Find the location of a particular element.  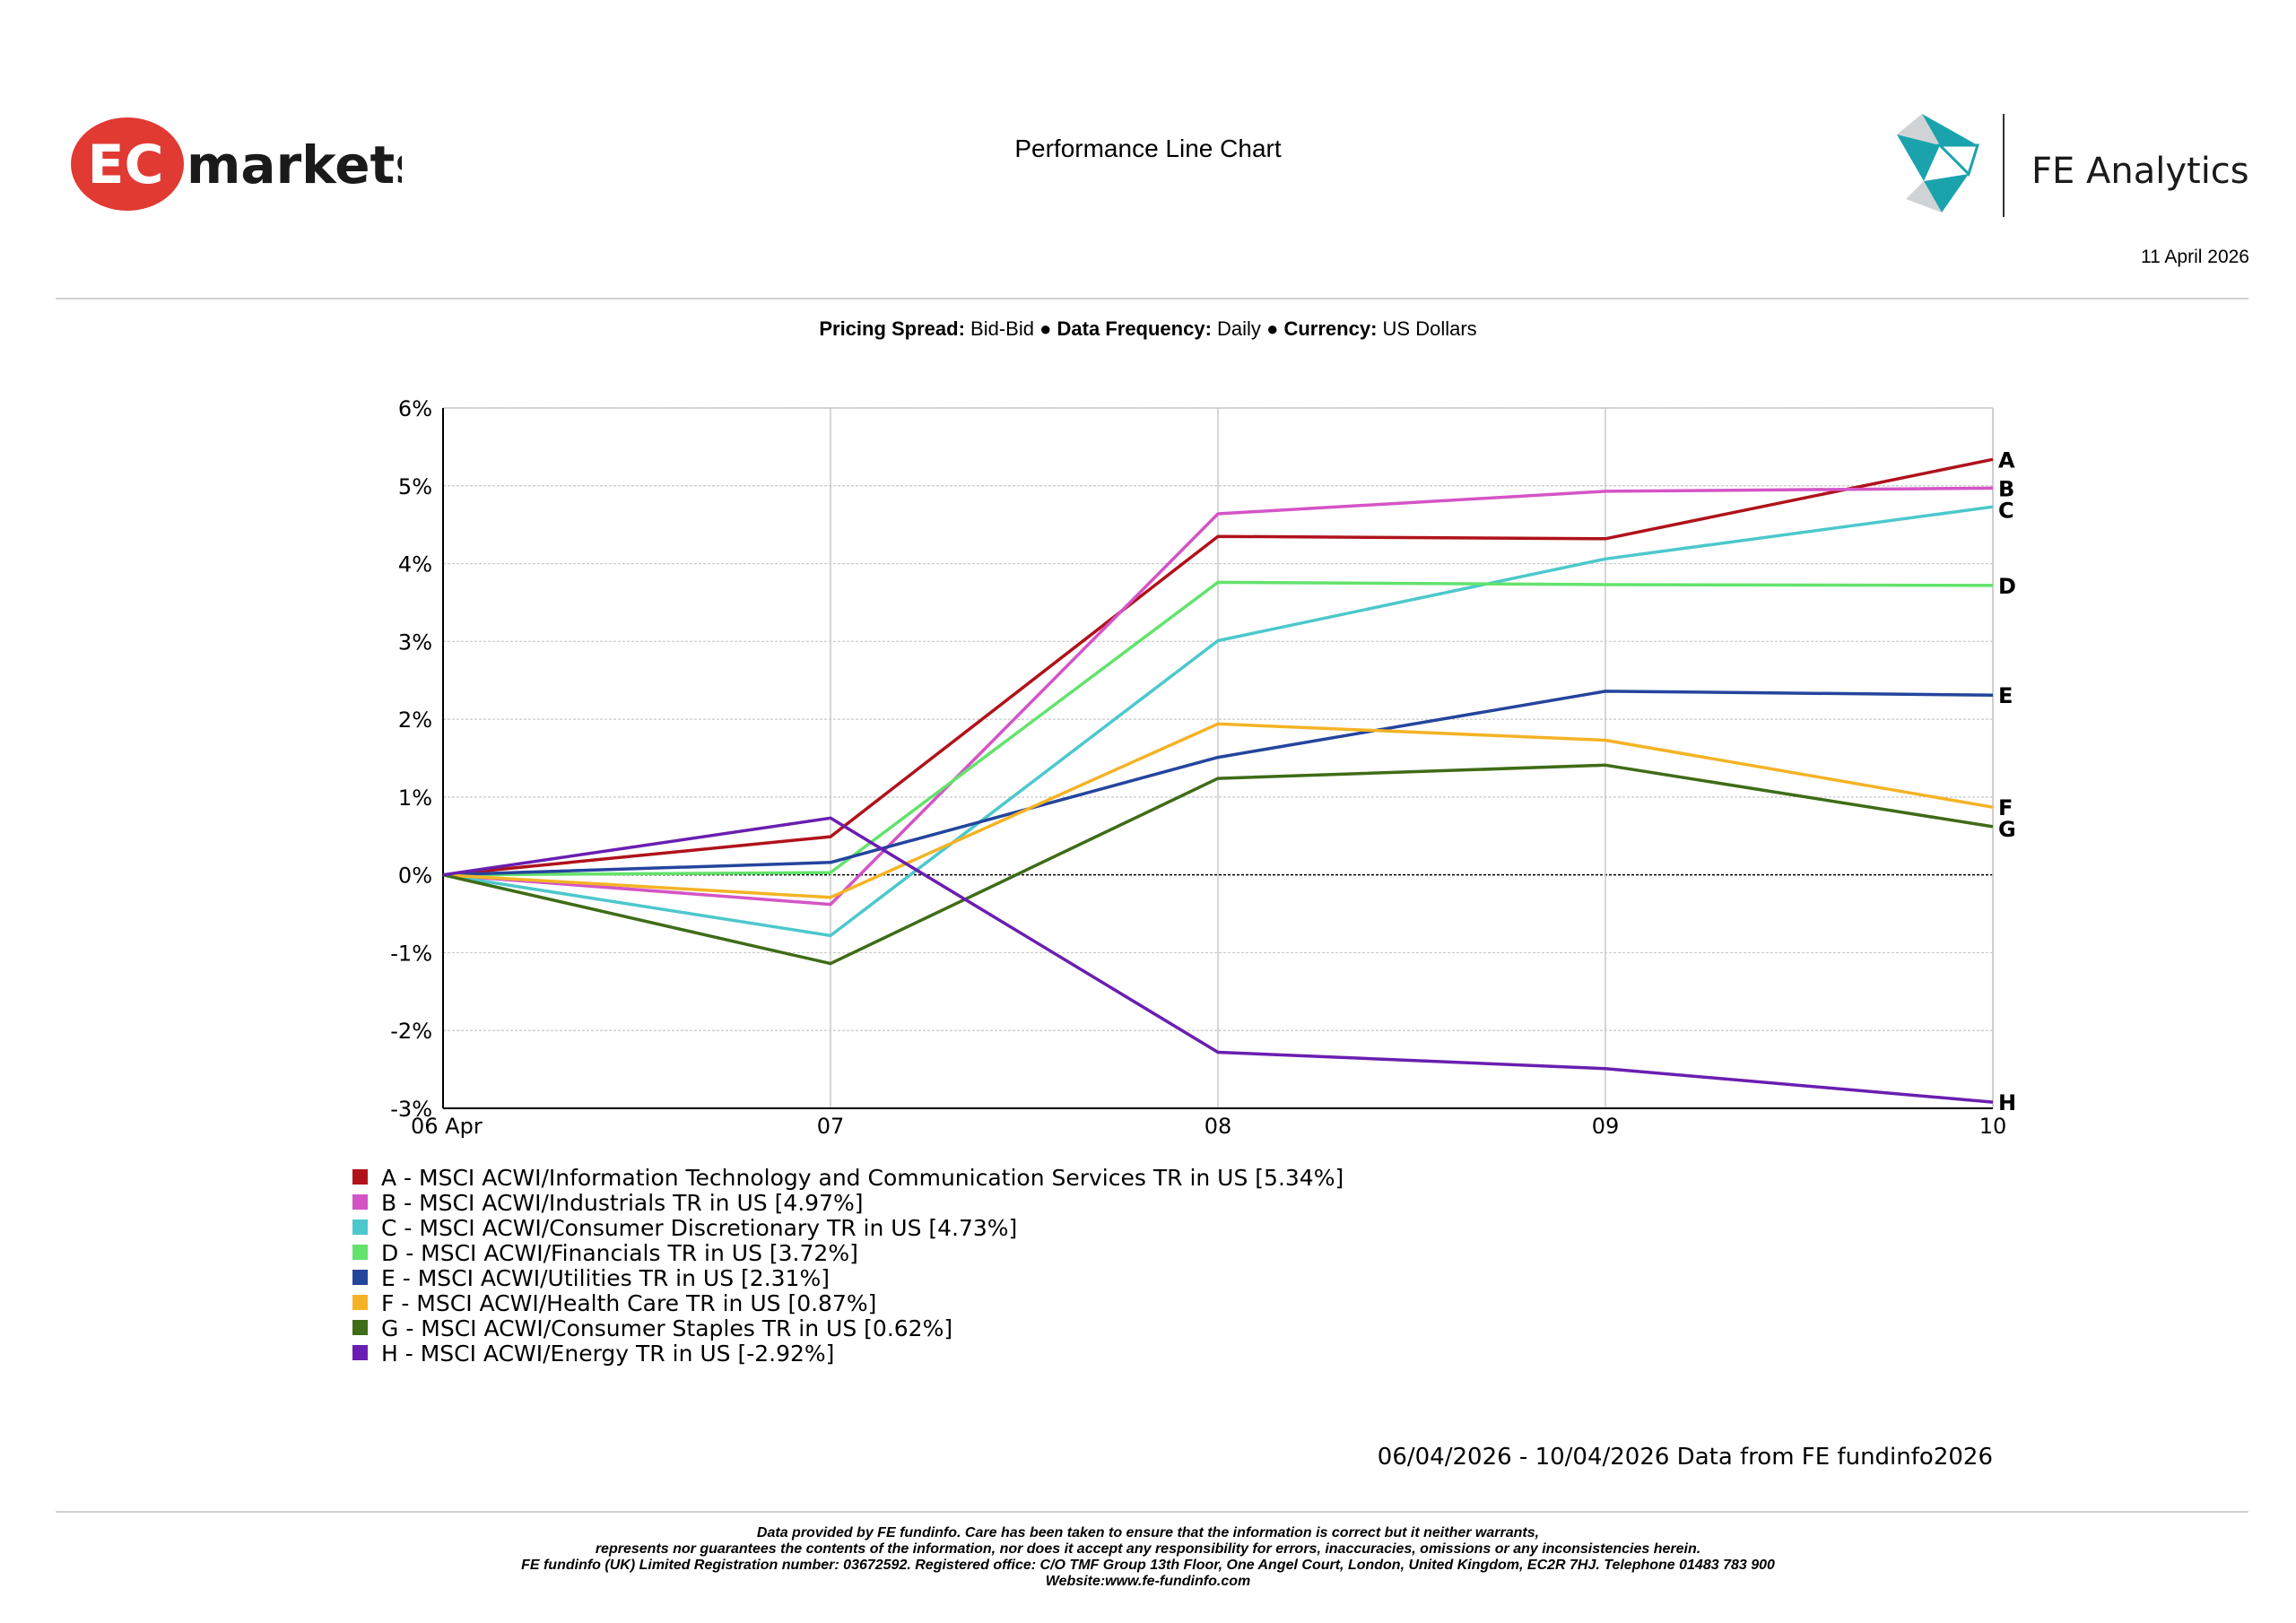

fe-analytics-logo: FE Analytics is located at coordinates (2072, 165).